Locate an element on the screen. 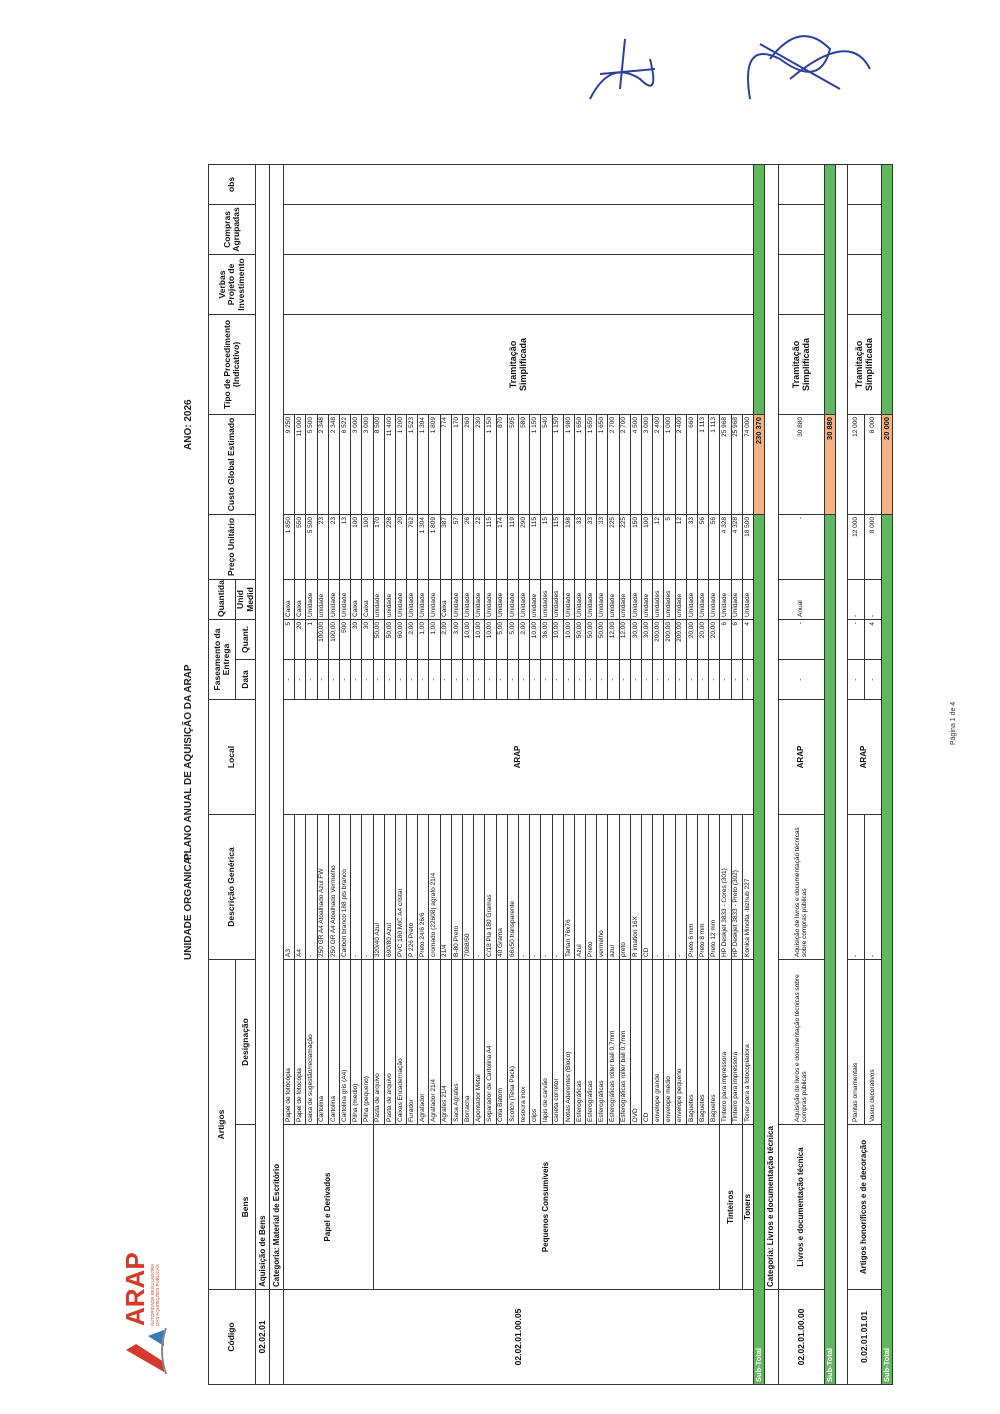 This screenshot has width=1000, height=1414. cell: Cartolina gris (A4) is located at coordinates (345, 1042).